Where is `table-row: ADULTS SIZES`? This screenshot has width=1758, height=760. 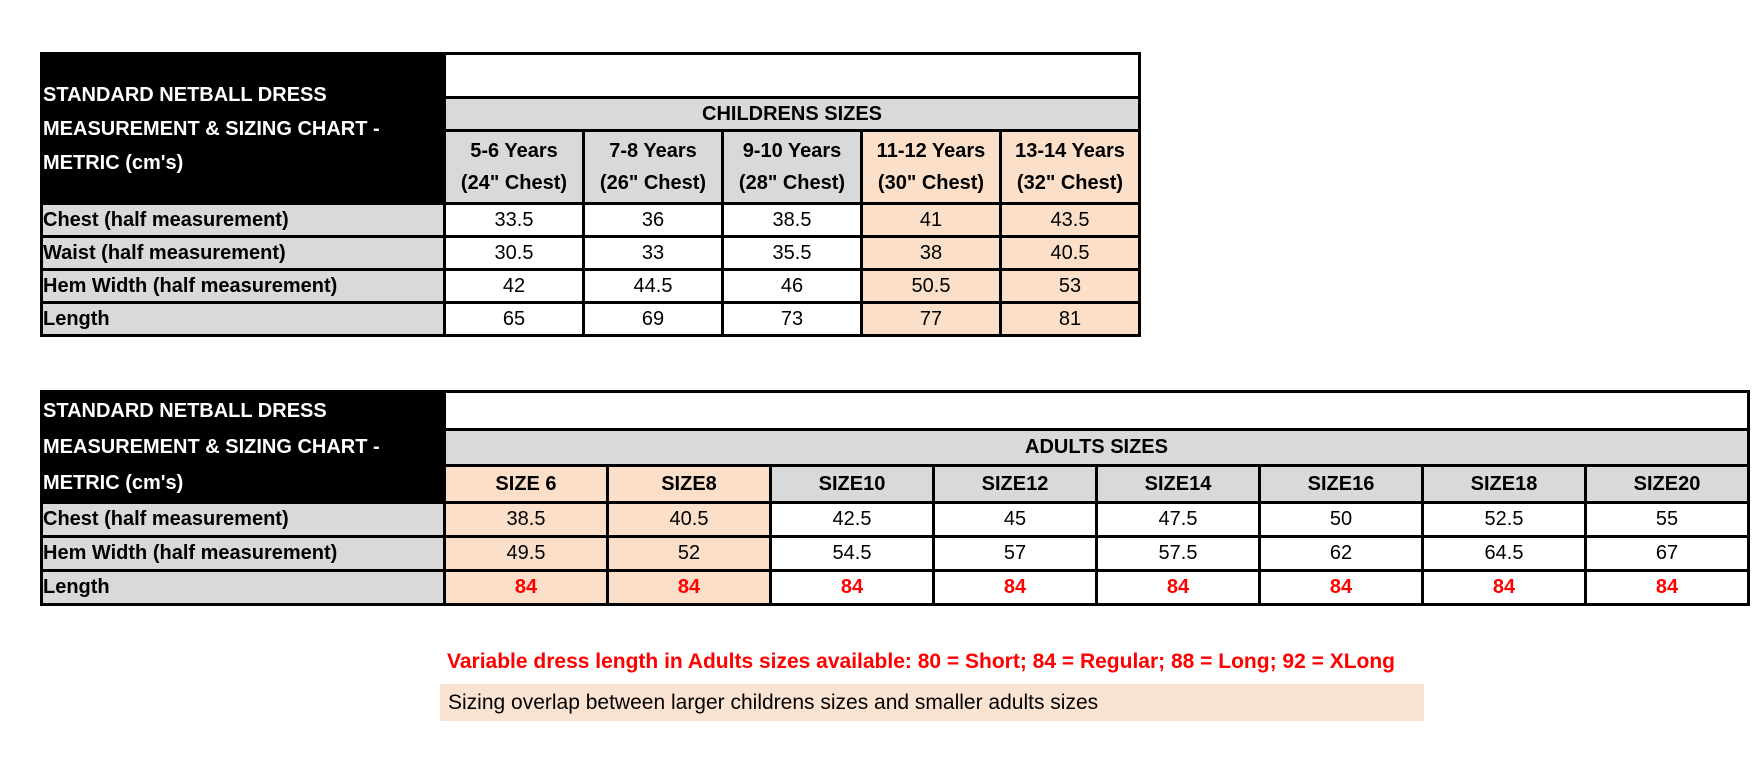 table-row: ADULTS SIZES is located at coordinates (896, 447).